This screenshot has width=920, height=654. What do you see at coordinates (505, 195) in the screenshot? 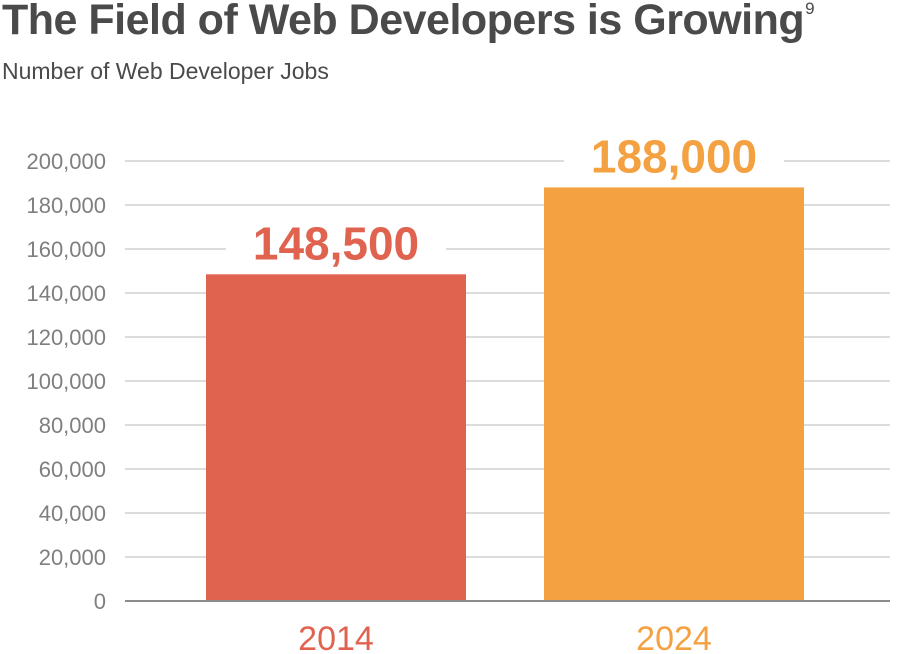
I see `data-labels: 148,500 188,000` at bounding box center [505, 195].